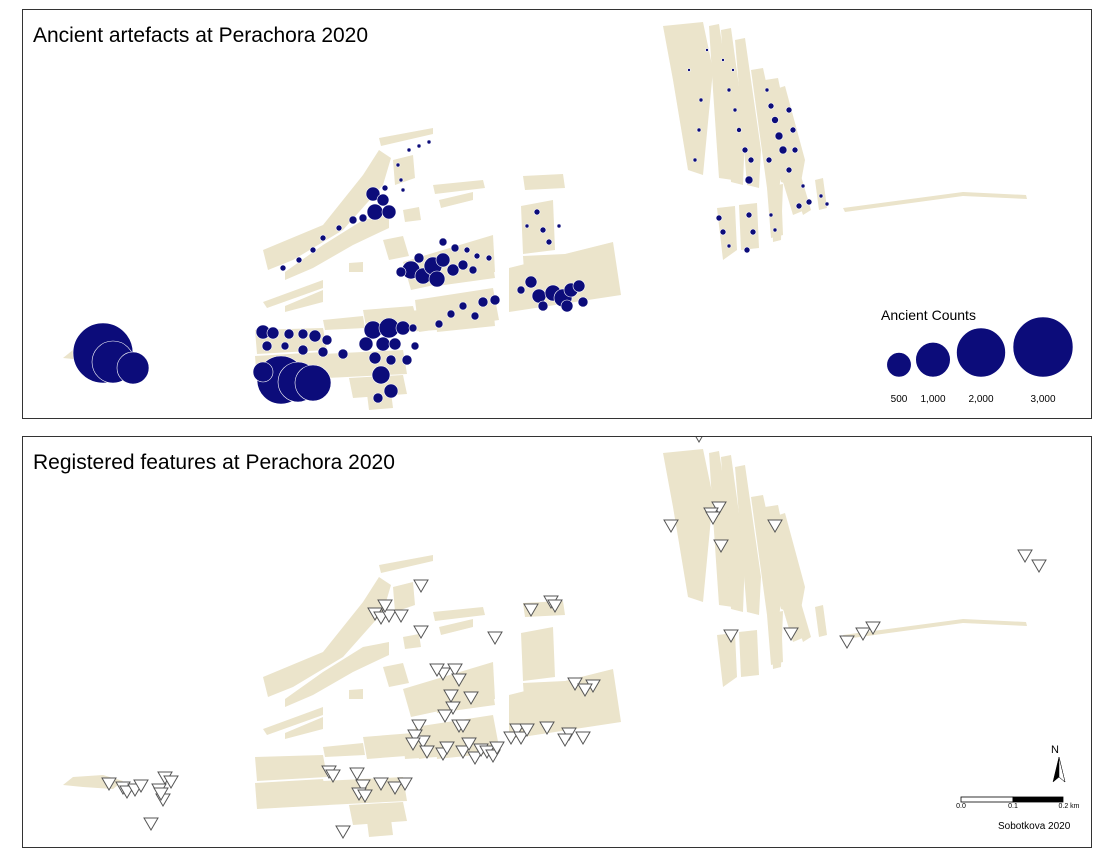  What do you see at coordinates (933, 399) in the screenshot?
I see `legend-label-1000: 1,000` at bounding box center [933, 399].